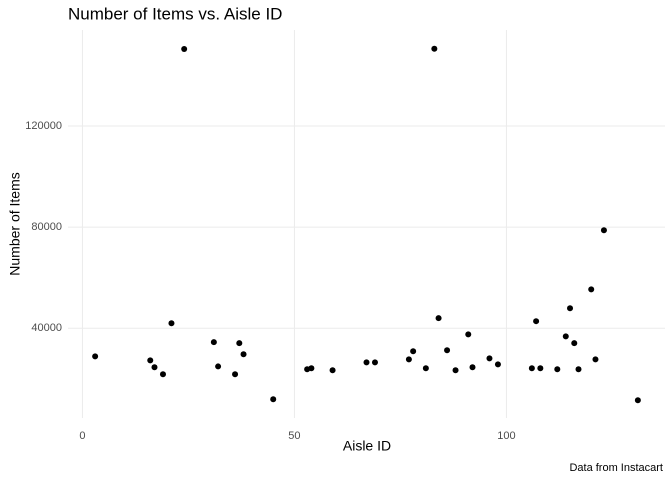  What do you see at coordinates (46, 227) in the screenshot?
I see `y-tick-label: 80000` at bounding box center [46, 227].